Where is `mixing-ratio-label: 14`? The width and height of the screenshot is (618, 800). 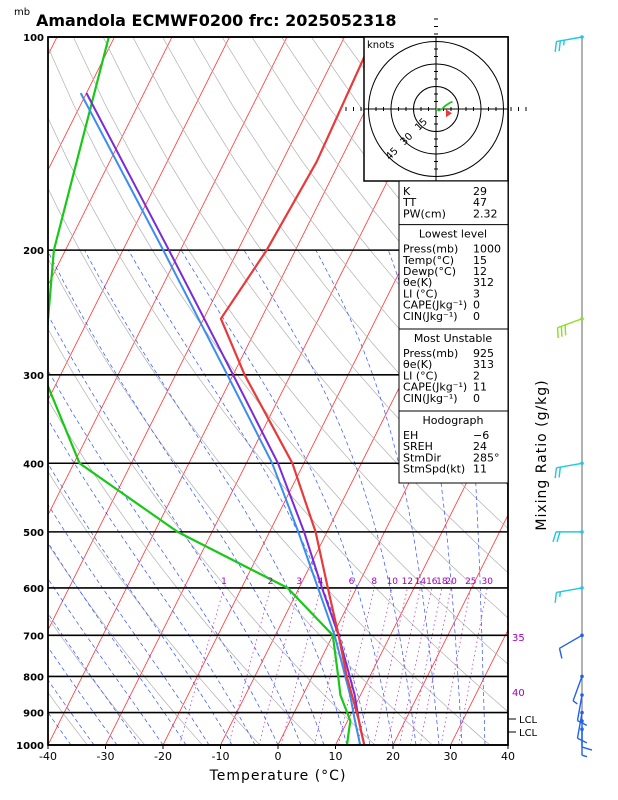
mixing-ratio-label: 14 is located at coordinates (421, 582).